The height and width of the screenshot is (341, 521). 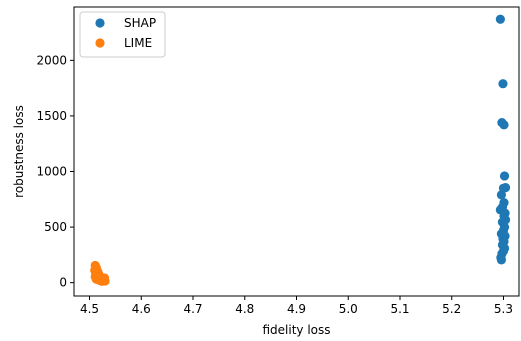 What do you see at coordinates (51, 172) in the screenshot?
I see `y-tick-label: 1000` at bounding box center [51, 172].